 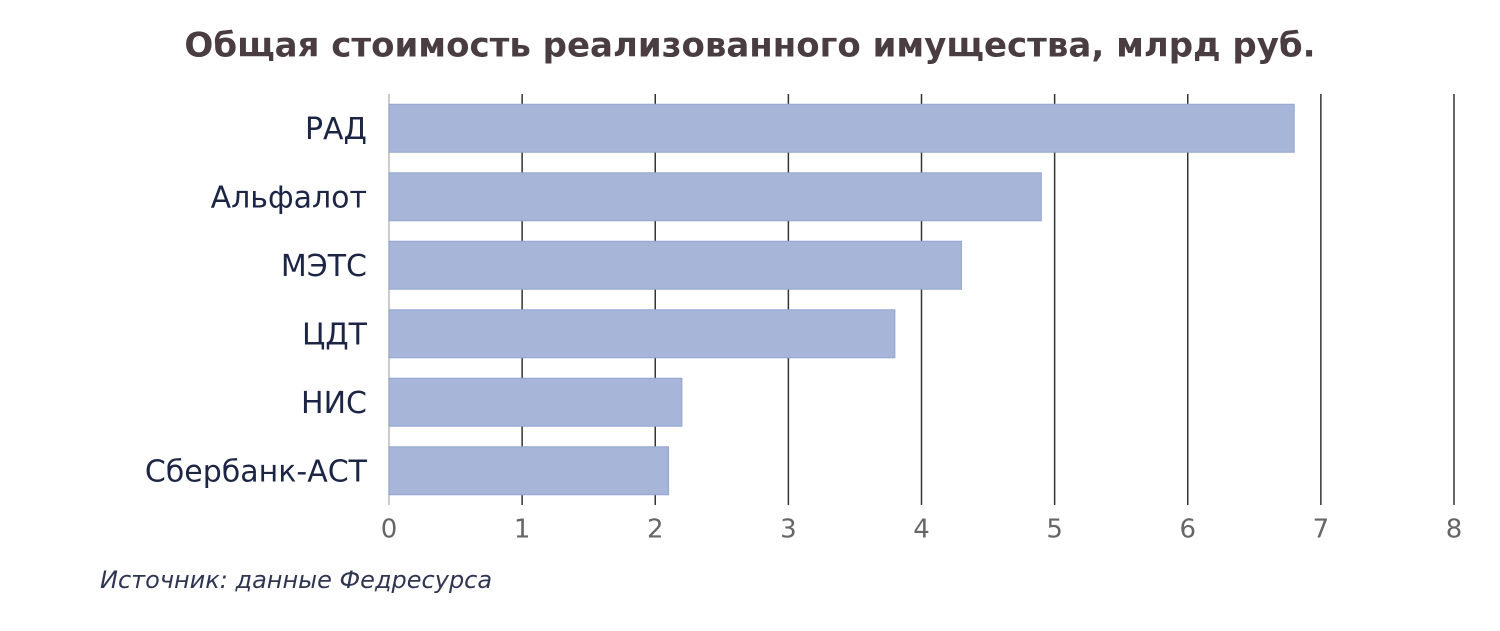 What do you see at coordinates (336, 129) in the screenshot?
I see `y-tick-label: РАД` at bounding box center [336, 129].